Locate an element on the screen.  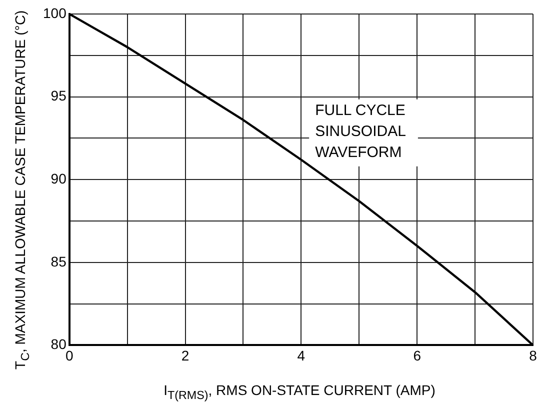
y-tick-label: 85 is located at coordinates (58, 261).